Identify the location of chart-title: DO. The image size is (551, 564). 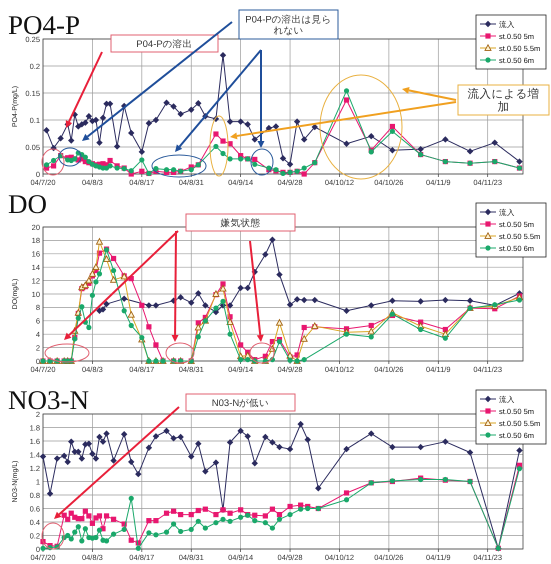
(27, 204).